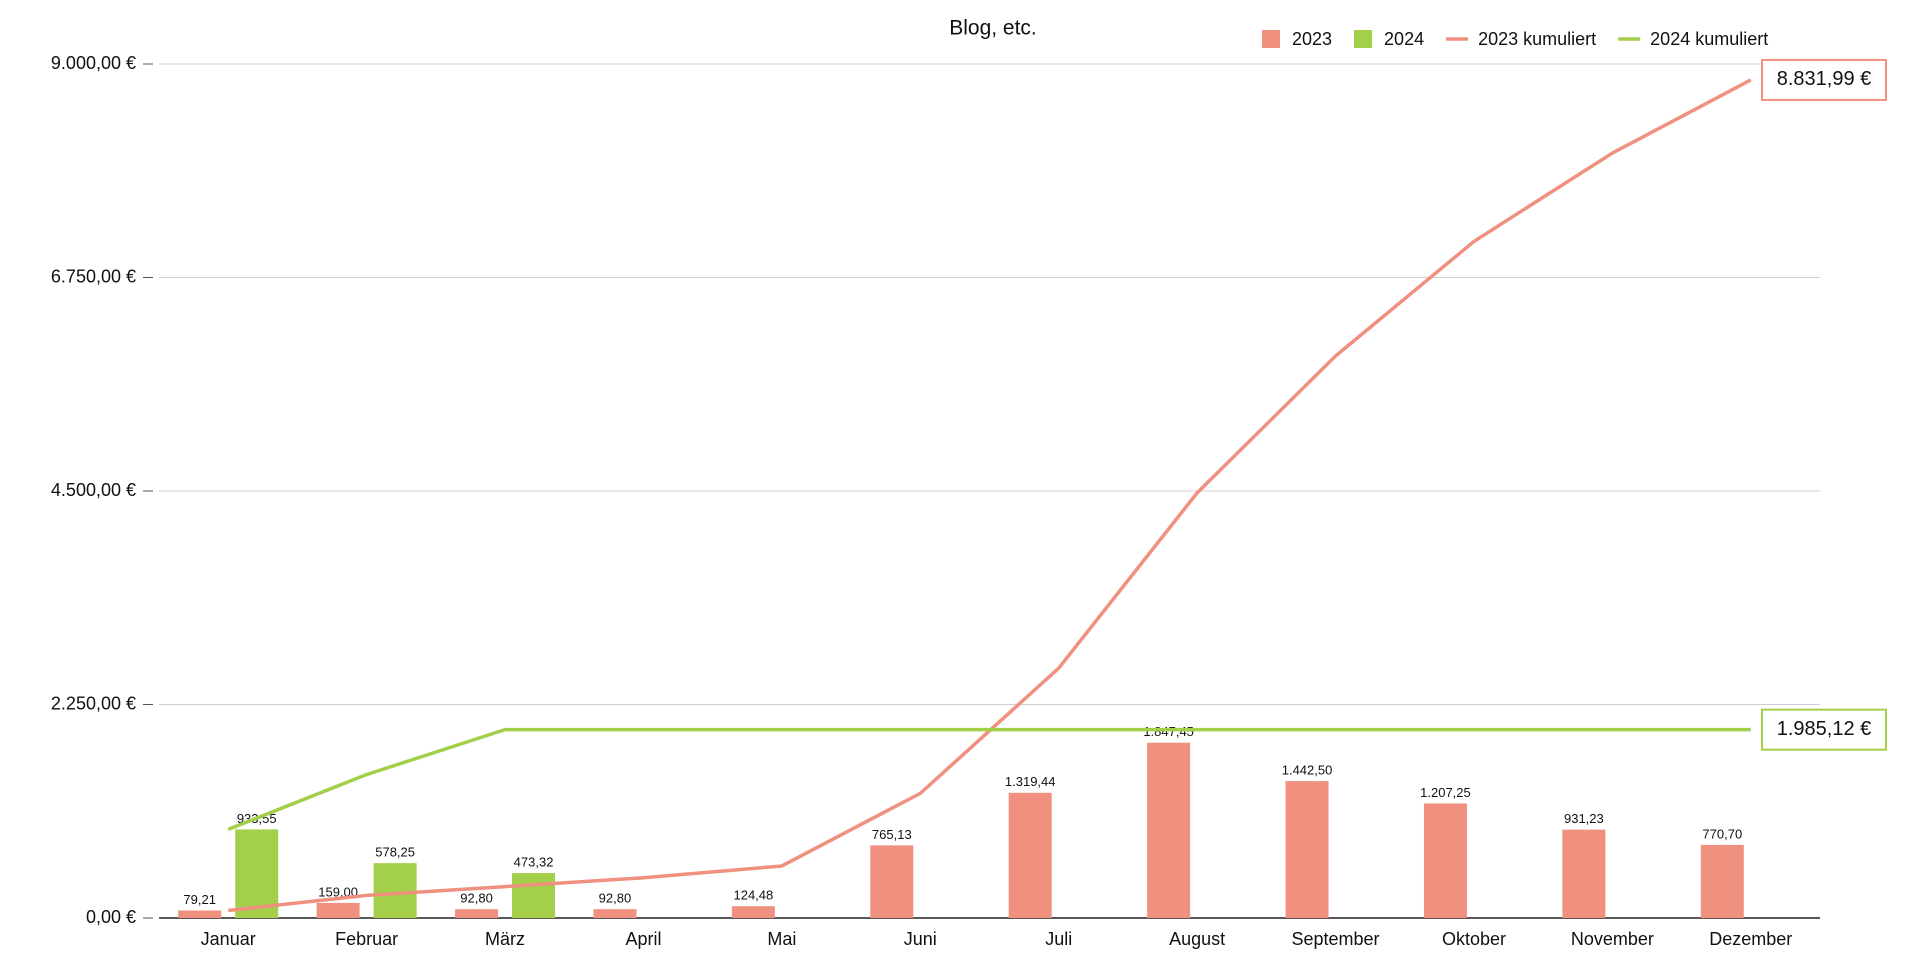 Image resolution: width=1912 pixels, height=978 pixels. What do you see at coordinates (753, 895) in the screenshot?
I see `value-label: 124,48` at bounding box center [753, 895].